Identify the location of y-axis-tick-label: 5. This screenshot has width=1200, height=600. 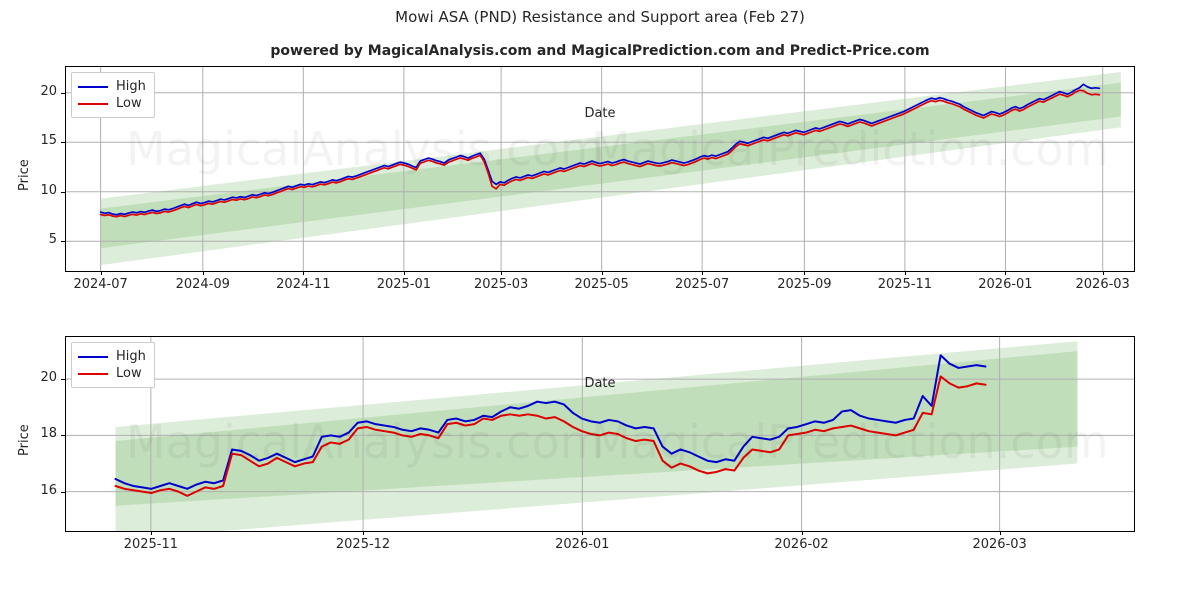
(52, 240).